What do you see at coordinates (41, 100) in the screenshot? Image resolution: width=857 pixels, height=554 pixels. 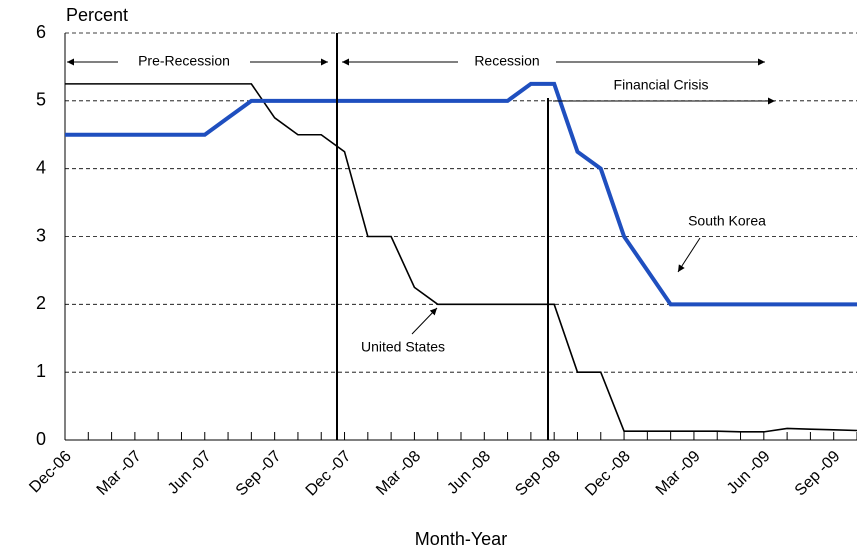 I see `y-tick-label: 5` at bounding box center [41, 100].